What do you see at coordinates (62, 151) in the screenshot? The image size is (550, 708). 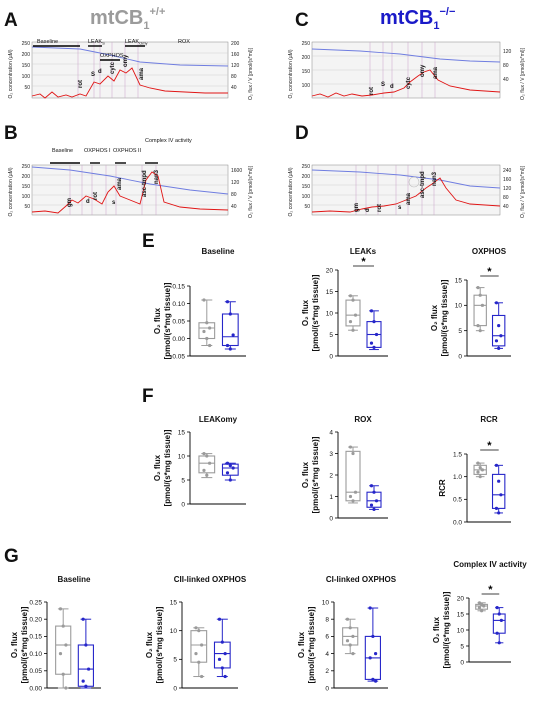 I see `trace-b-seg-baseline: Baseline` at bounding box center [62, 151].